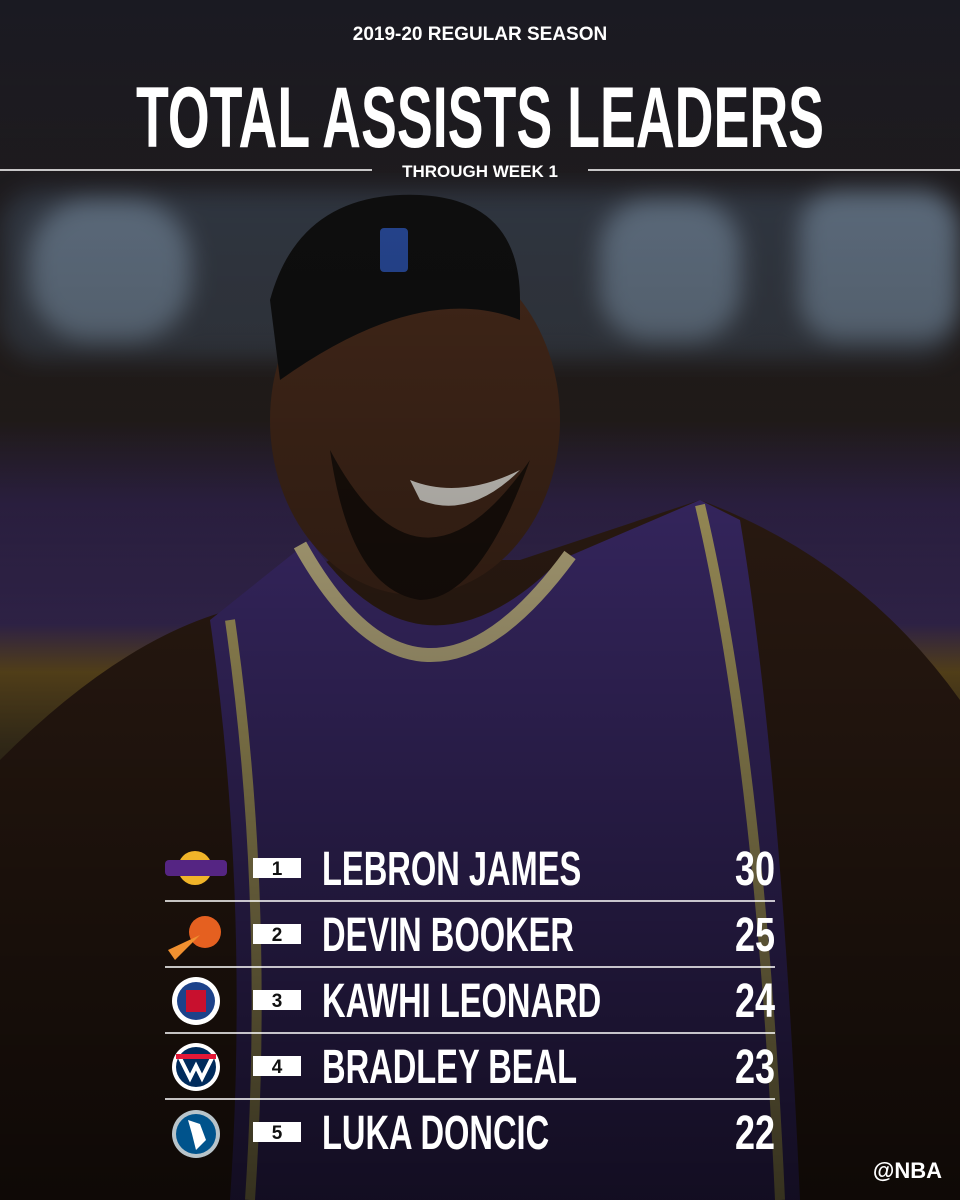 The height and width of the screenshot is (1200, 960). What do you see at coordinates (480, 118) in the screenshot?
I see `title: TOTAL ASSISTS LEADERS` at bounding box center [480, 118].